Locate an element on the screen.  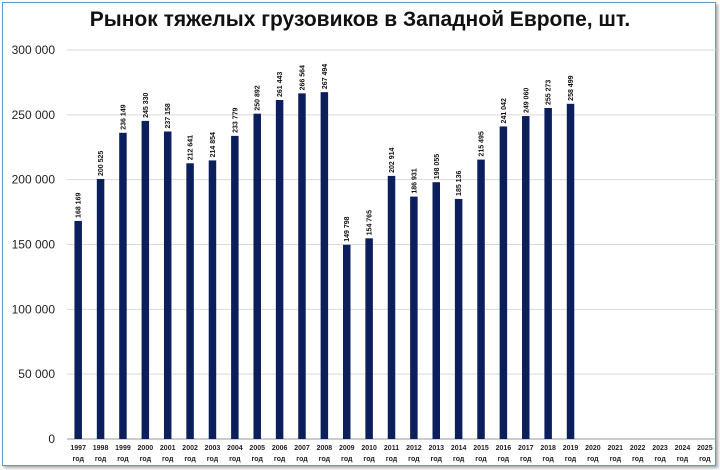
x-tick-label-year: 2016 is located at coordinates (504, 448).